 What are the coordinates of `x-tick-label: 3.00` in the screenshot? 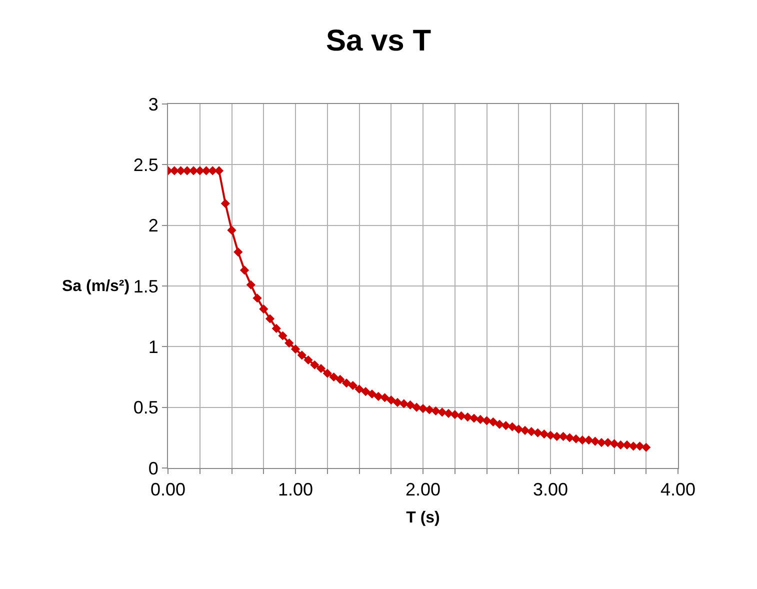 It's located at (550, 490).